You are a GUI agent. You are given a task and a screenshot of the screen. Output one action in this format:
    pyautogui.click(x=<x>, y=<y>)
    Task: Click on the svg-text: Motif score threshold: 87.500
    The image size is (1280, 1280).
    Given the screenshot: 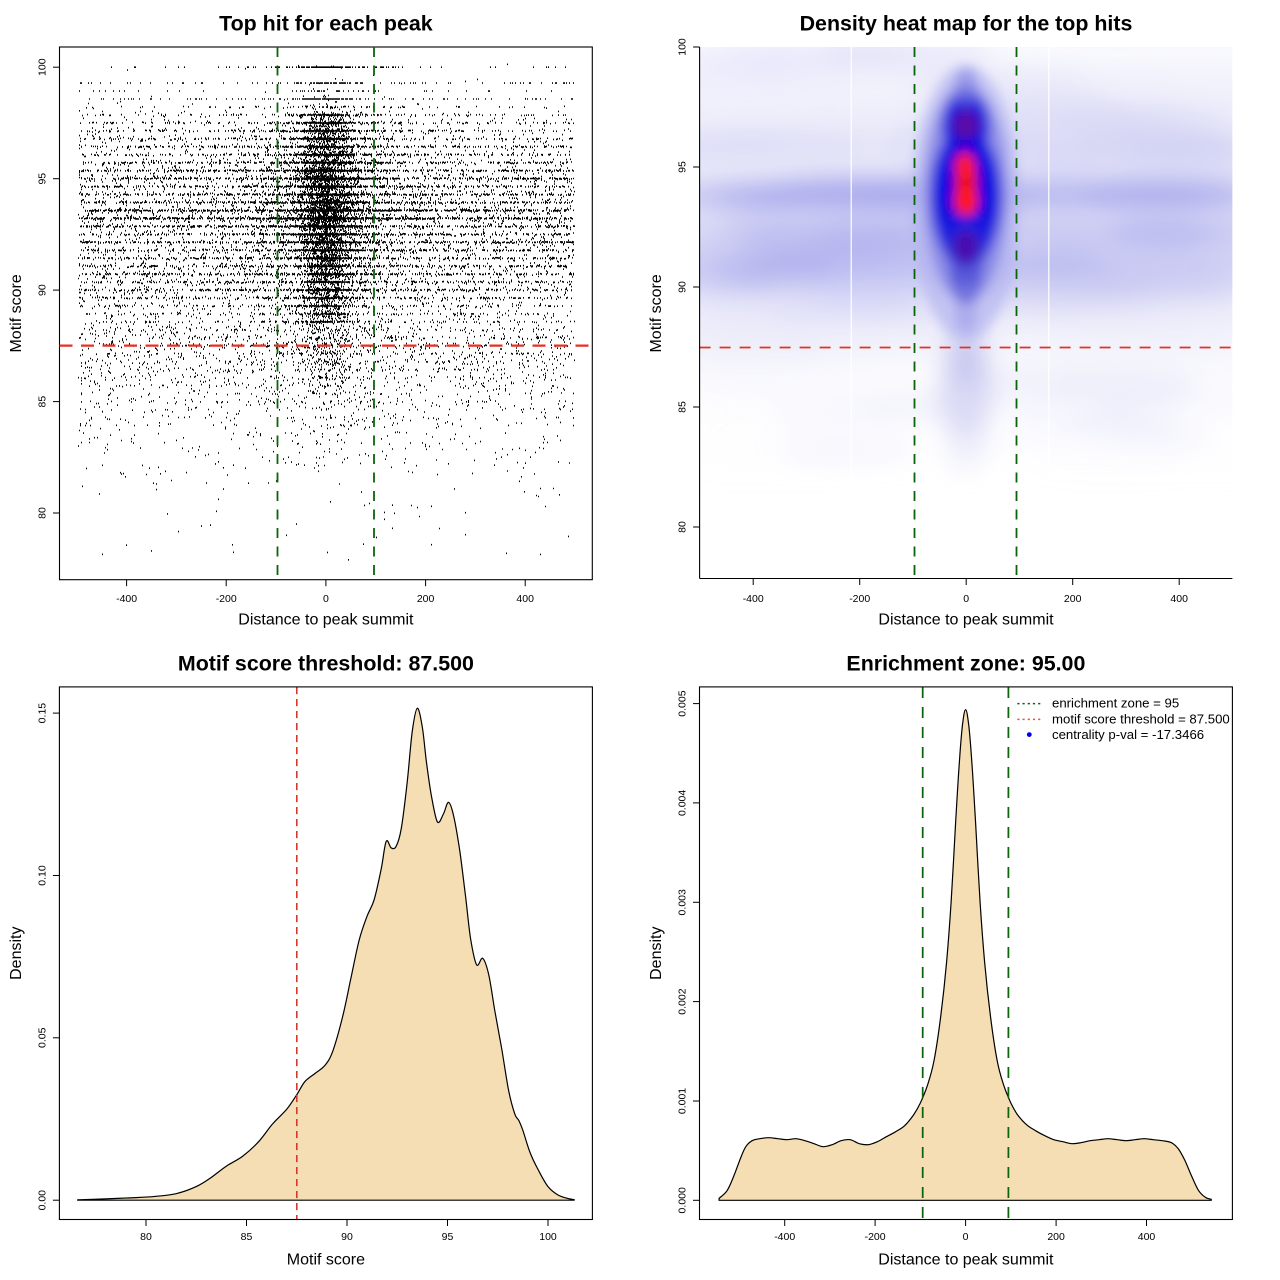 What is the action you would take?
    pyautogui.click(x=326, y=664)
    